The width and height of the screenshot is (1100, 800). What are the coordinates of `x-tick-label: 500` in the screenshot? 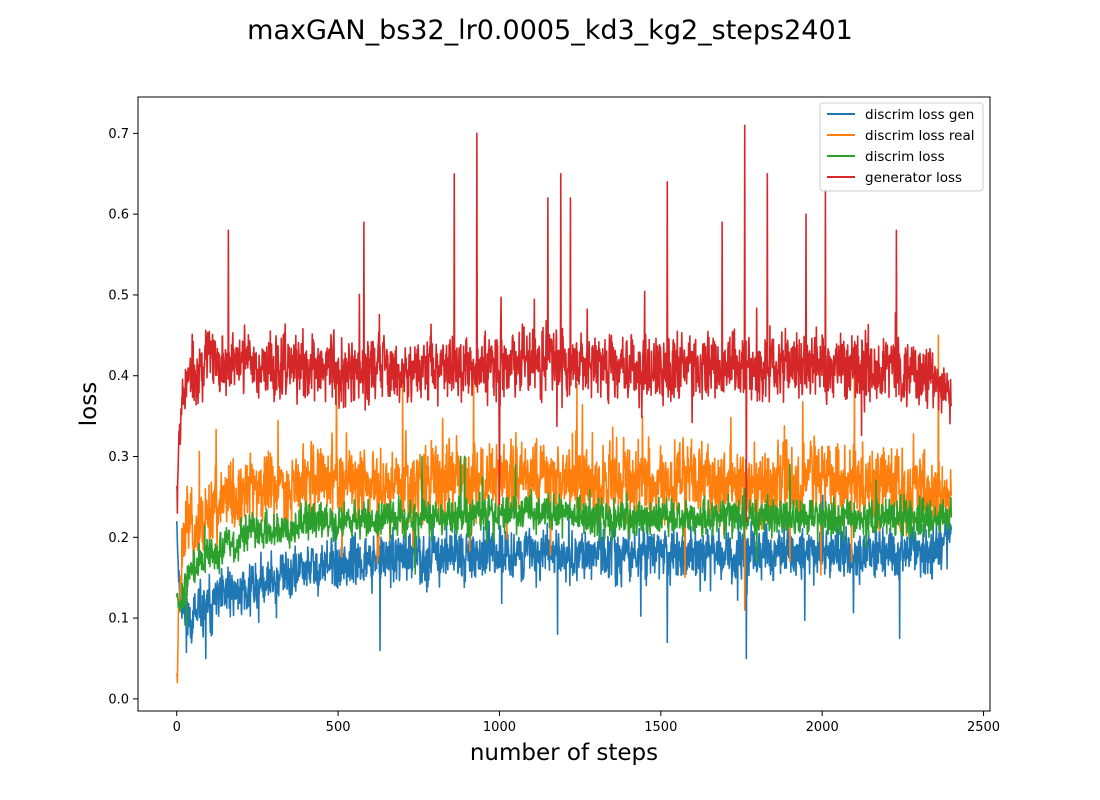 It's located at (338, 727).